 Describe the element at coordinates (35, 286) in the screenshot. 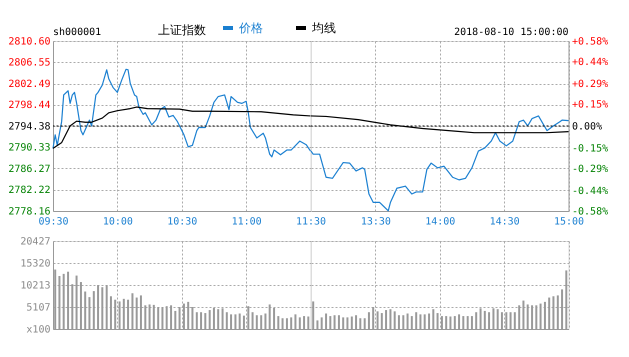

I see `y-tick-label: 10213` at that location.